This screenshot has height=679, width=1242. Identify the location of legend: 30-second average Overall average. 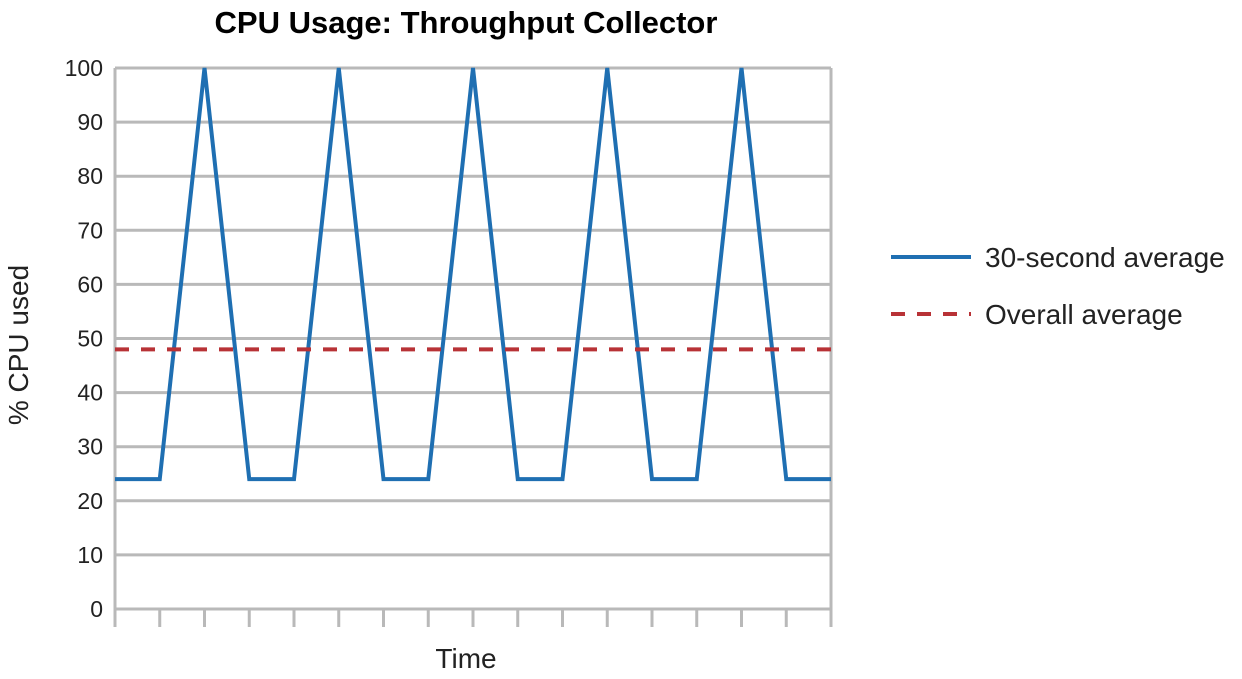
(1058, 286).